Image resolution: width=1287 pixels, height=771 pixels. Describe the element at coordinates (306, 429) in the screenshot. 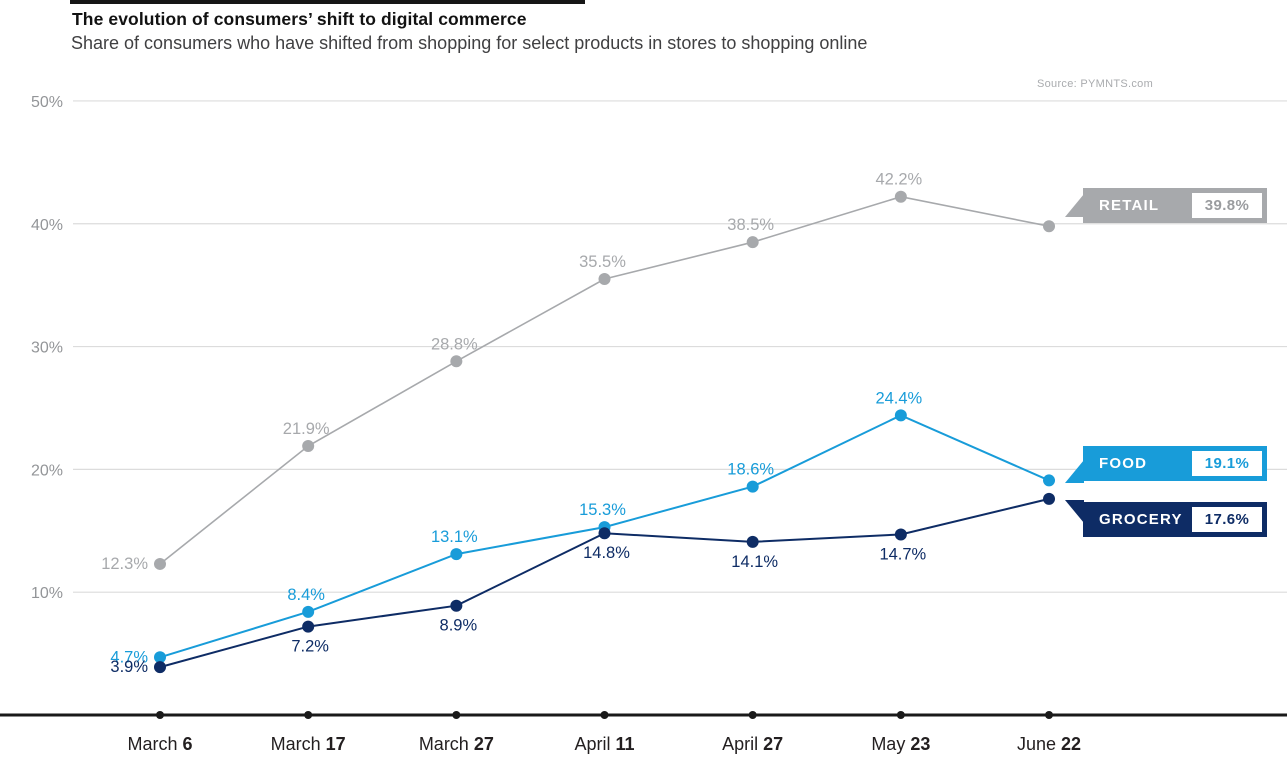

I see `data-label: 21.9%` at that location.